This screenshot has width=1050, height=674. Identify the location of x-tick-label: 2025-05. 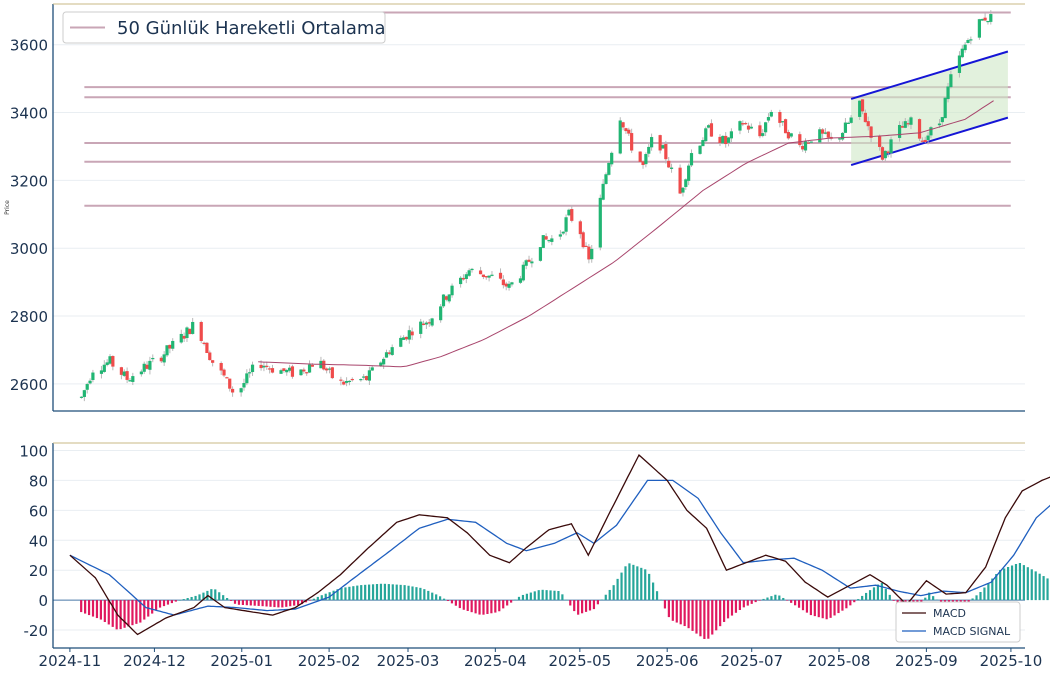
(580, 661).